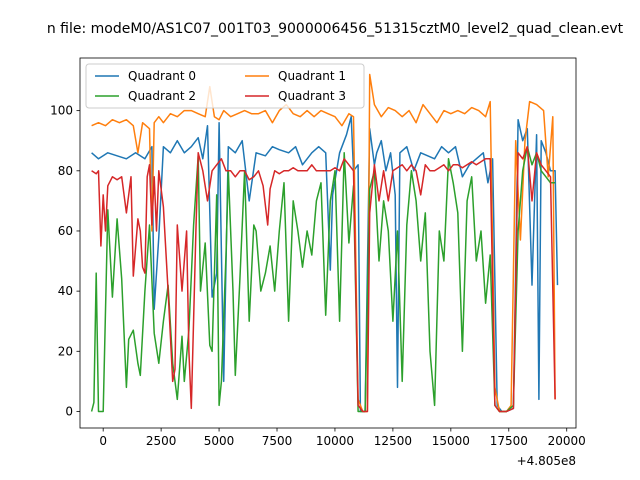 Image resolution: width=640 pixels, height=480 pixels. Describe the element at coordinates (65, 231) in the screenshot. I see `y-tick-label: 60` at that location.